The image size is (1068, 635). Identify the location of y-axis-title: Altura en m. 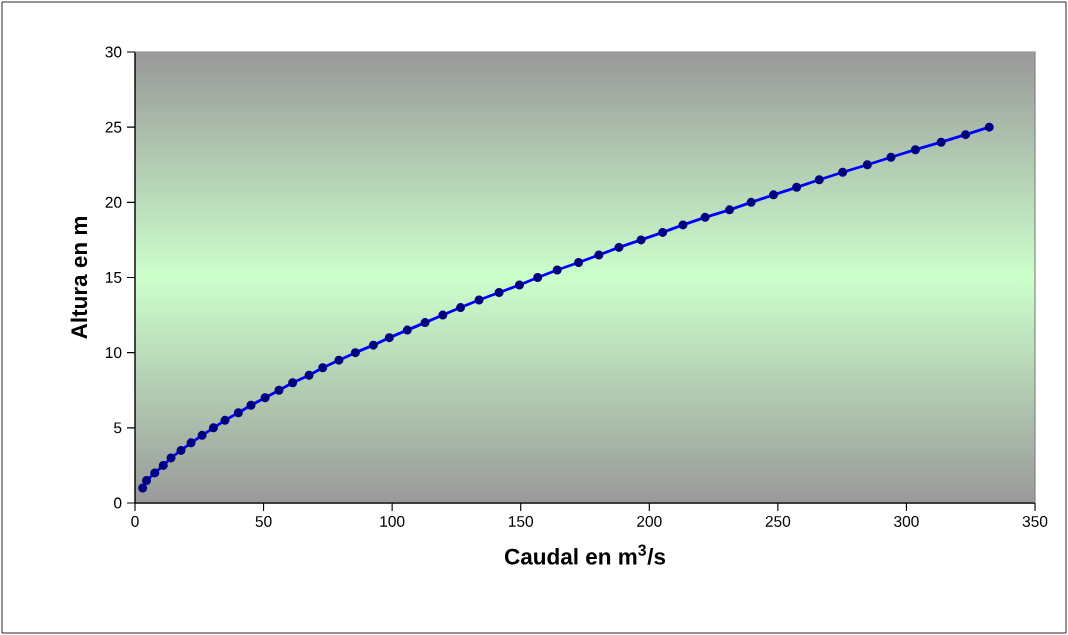
(79, 278).